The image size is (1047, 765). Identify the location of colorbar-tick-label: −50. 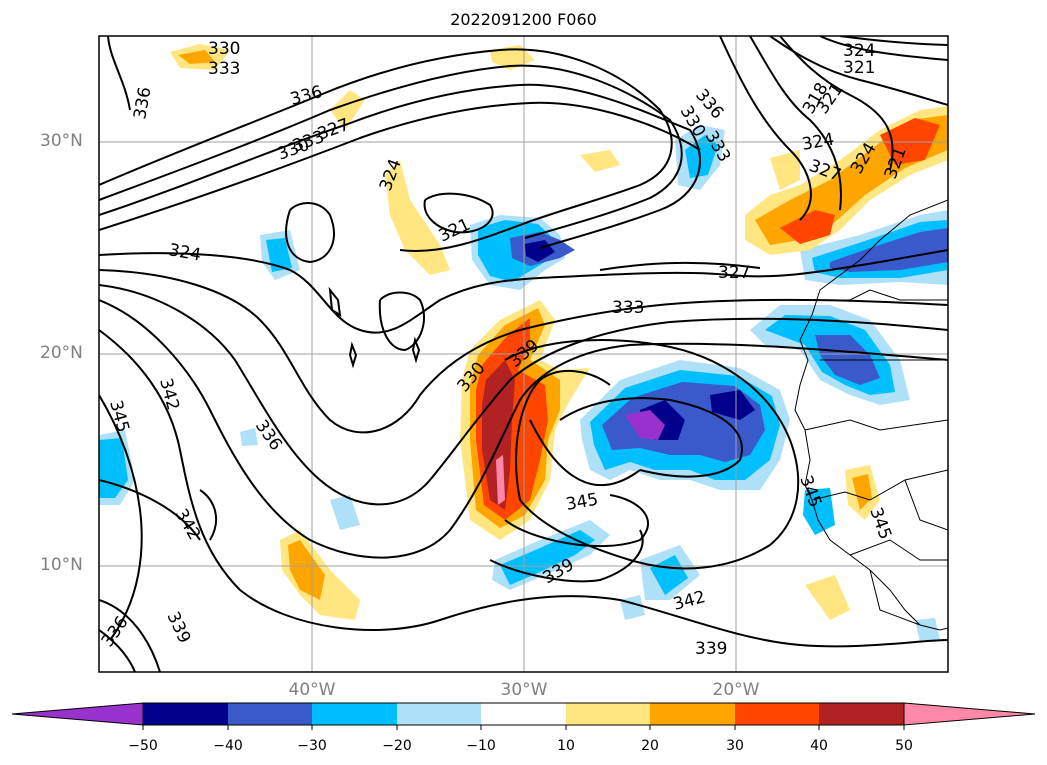
(143, 746).